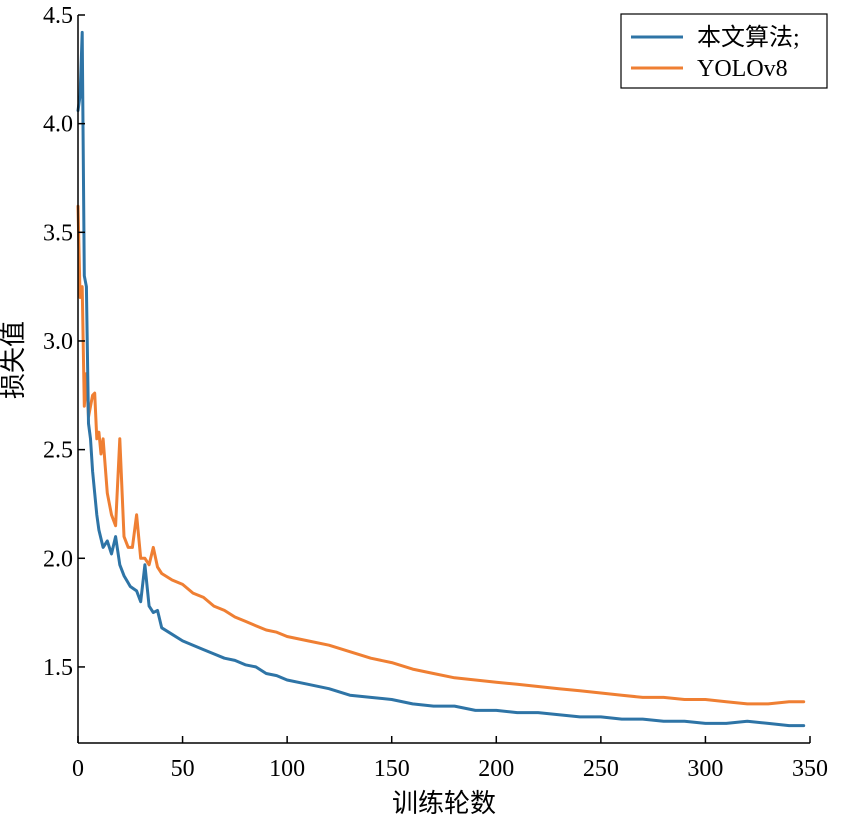 The height and width of the screenshot is (821, 842). Describe the element at coordinates (78, 769) in the screenshot. I see `x-tick-label: 0` at that location.